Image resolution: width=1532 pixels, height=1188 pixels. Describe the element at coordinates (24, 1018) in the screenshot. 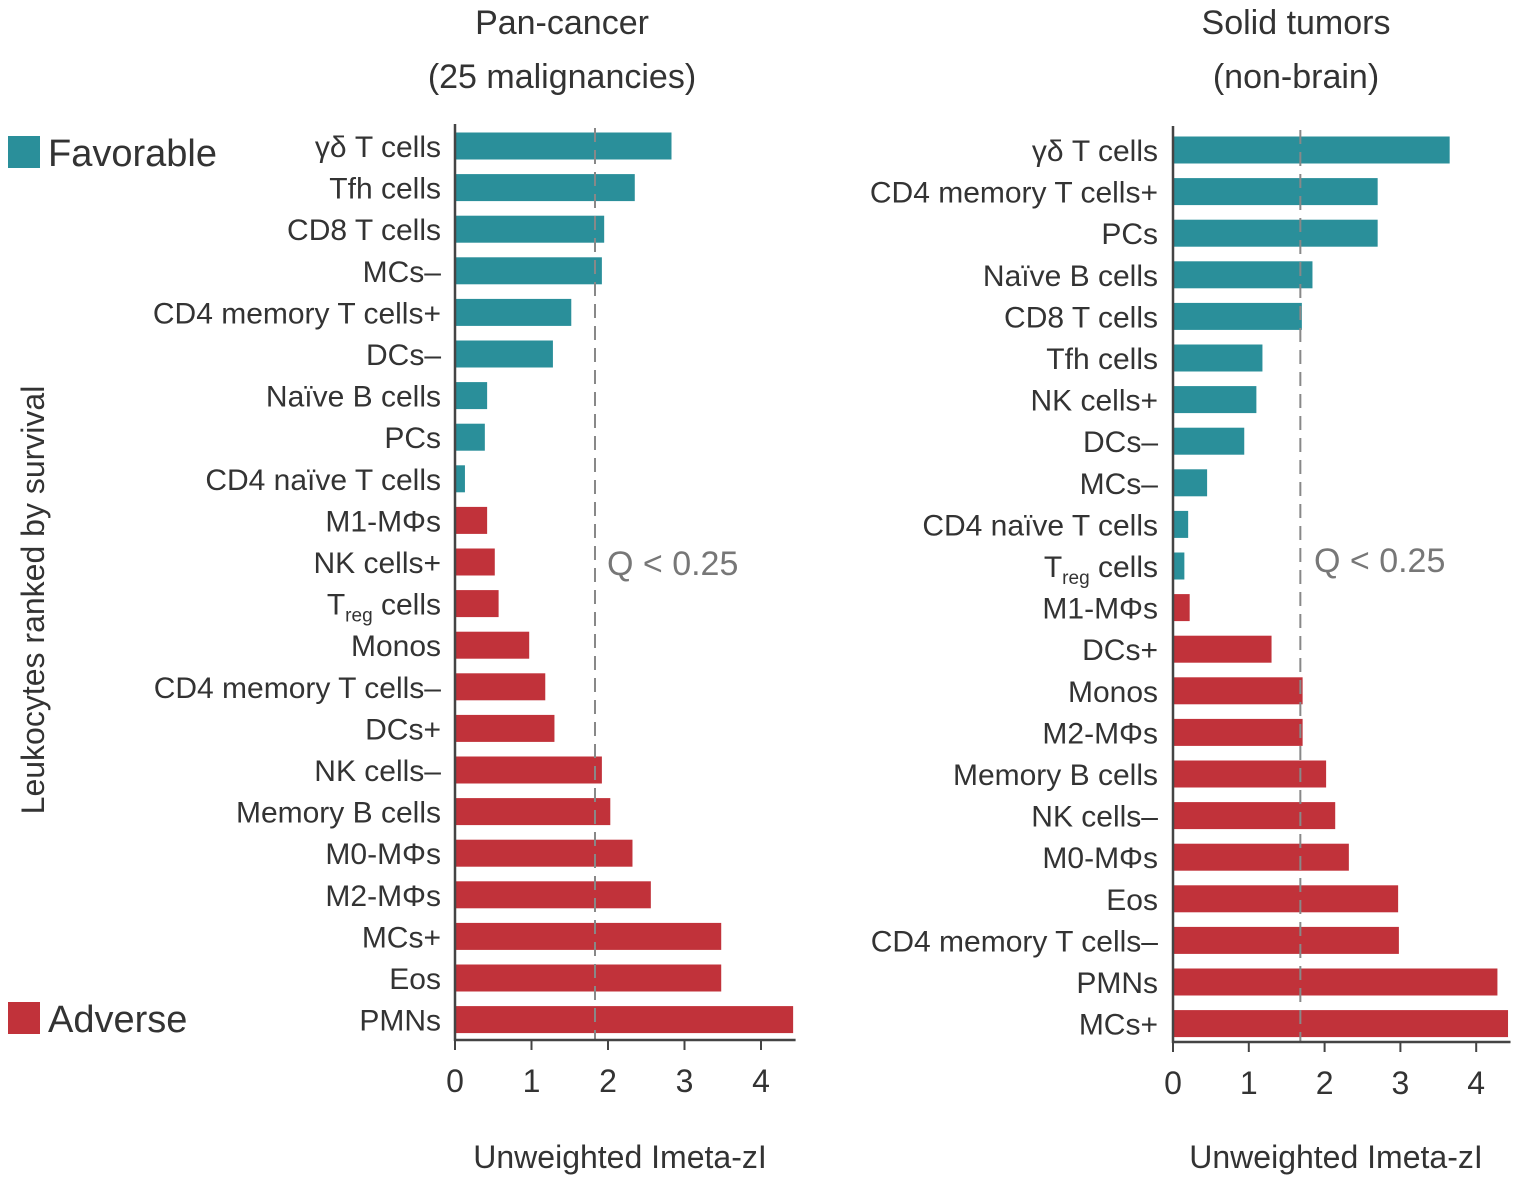

I see `legend-adverse-swatch` at that location.